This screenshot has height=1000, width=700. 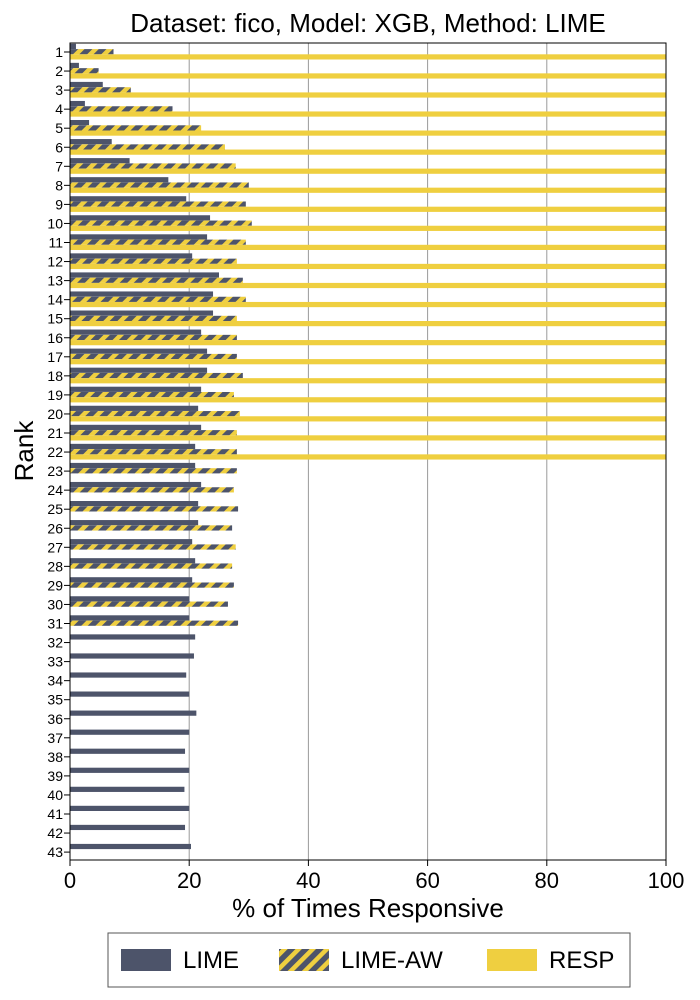 What do you see at coordinates (59, 128) in the screenshot?
I see `y-tick-label-5: 5` at bounding box center [59, 128].